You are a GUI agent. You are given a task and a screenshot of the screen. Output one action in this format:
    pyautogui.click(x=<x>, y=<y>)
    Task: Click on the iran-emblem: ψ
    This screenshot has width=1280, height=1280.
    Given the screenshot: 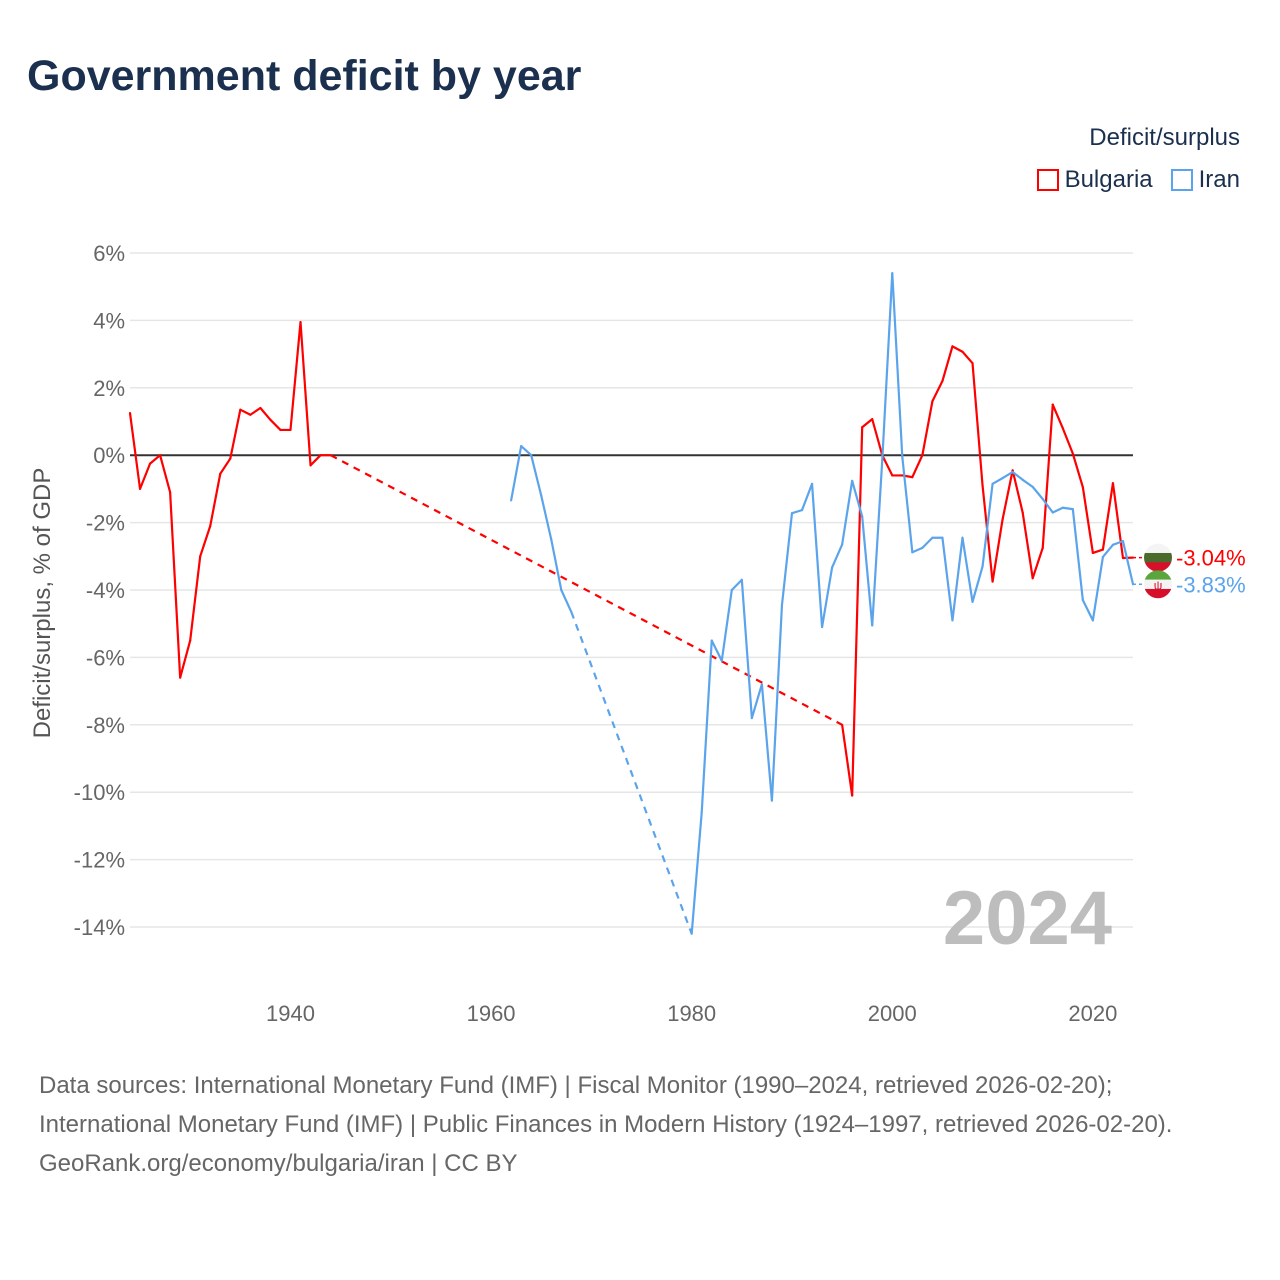 What is the action you would take?
    pyautogui.click(x=1158, y=585)
    